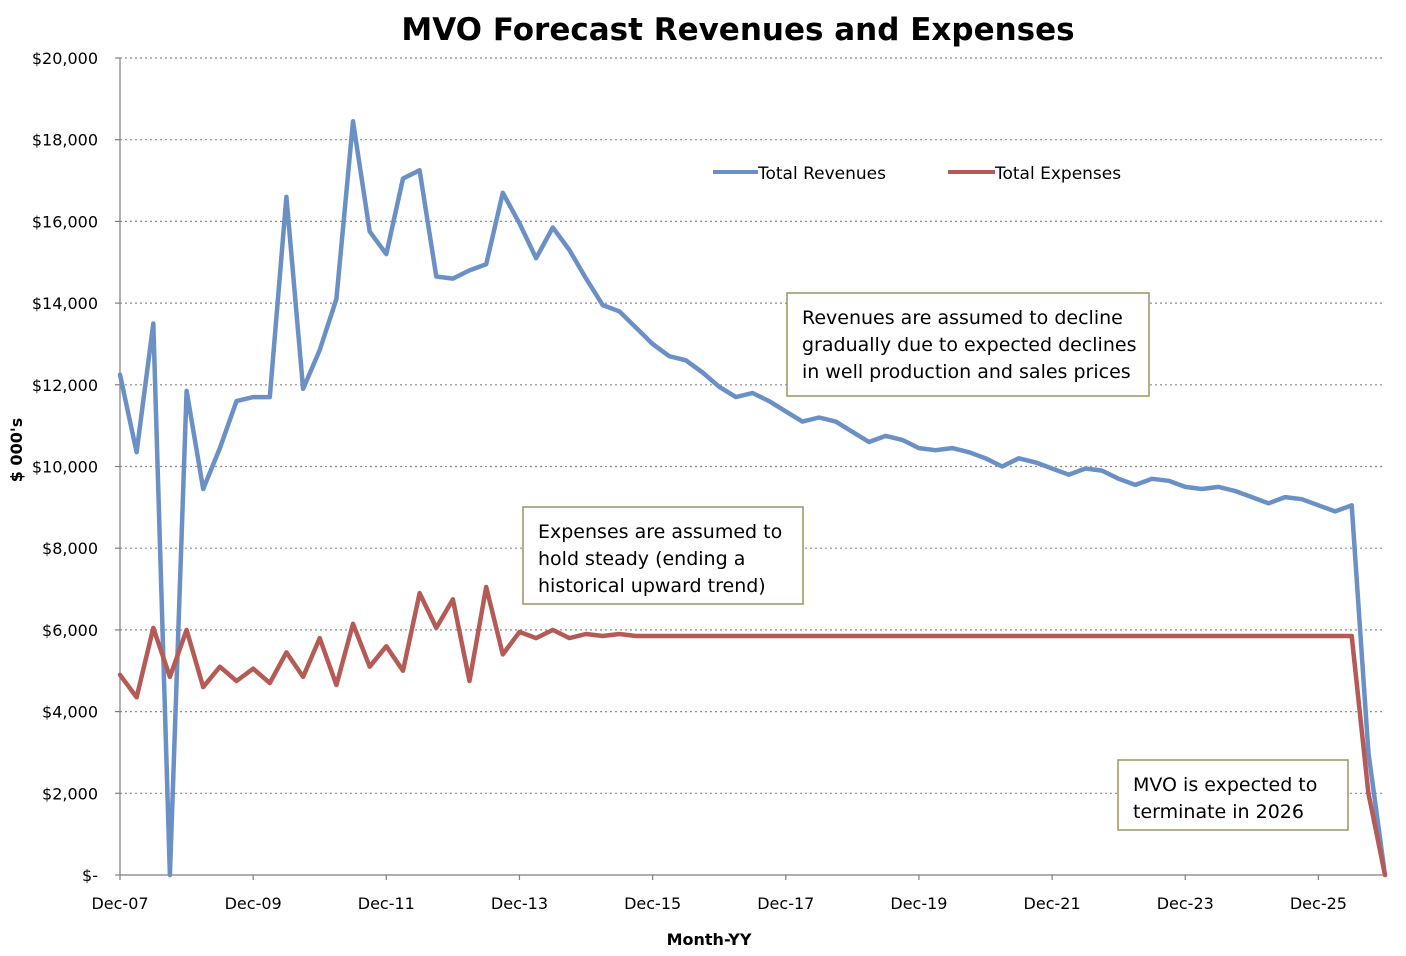 The image size is (1406, 956). What do you see at coordinates (253, 903) in the screenshot?
I see `x-tick-label: Dec-09` at bounding box center [253, 903].